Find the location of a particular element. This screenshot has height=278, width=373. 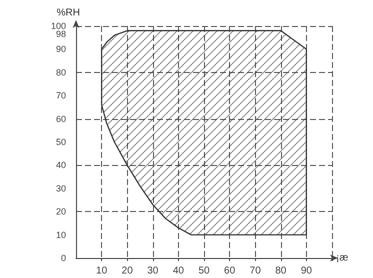

y-tick-label: 20 is located at coordinates (61, 211).